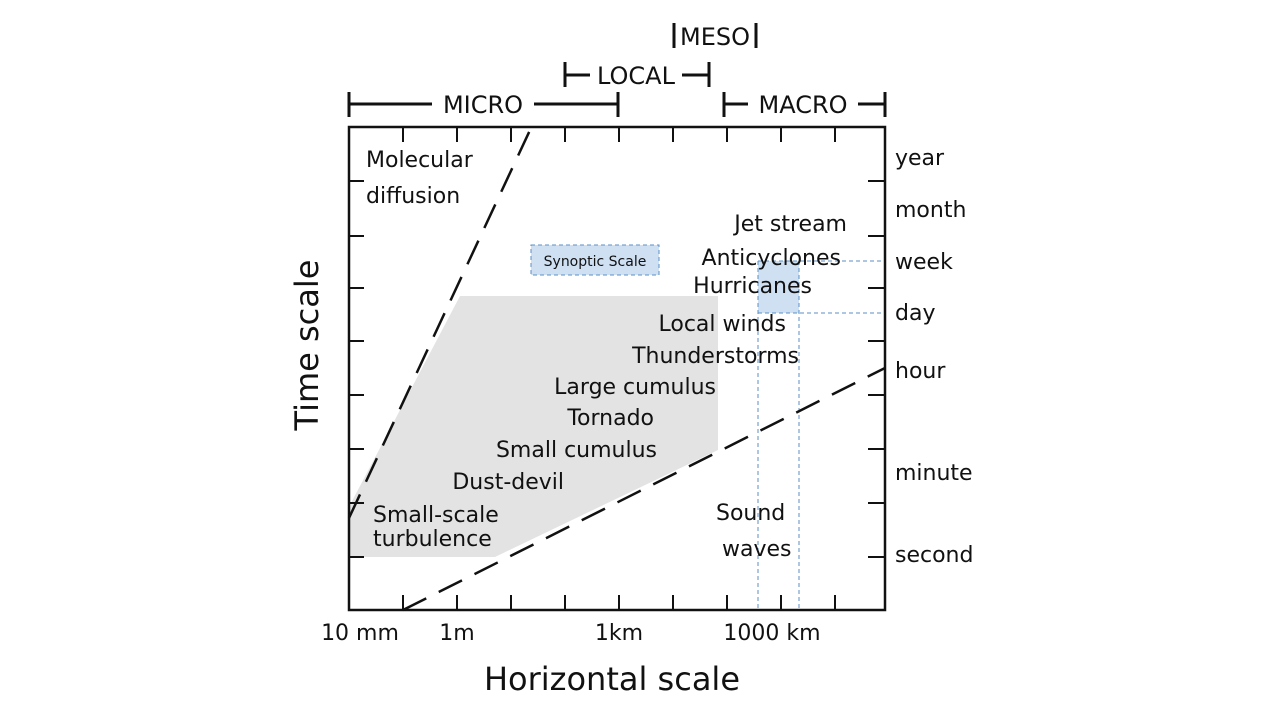 The width and height of the screenshot is (1280, 724). Describe the element at coordinates (802, 105) in the screenshot. I see `macro-label: MACRO` at that location.